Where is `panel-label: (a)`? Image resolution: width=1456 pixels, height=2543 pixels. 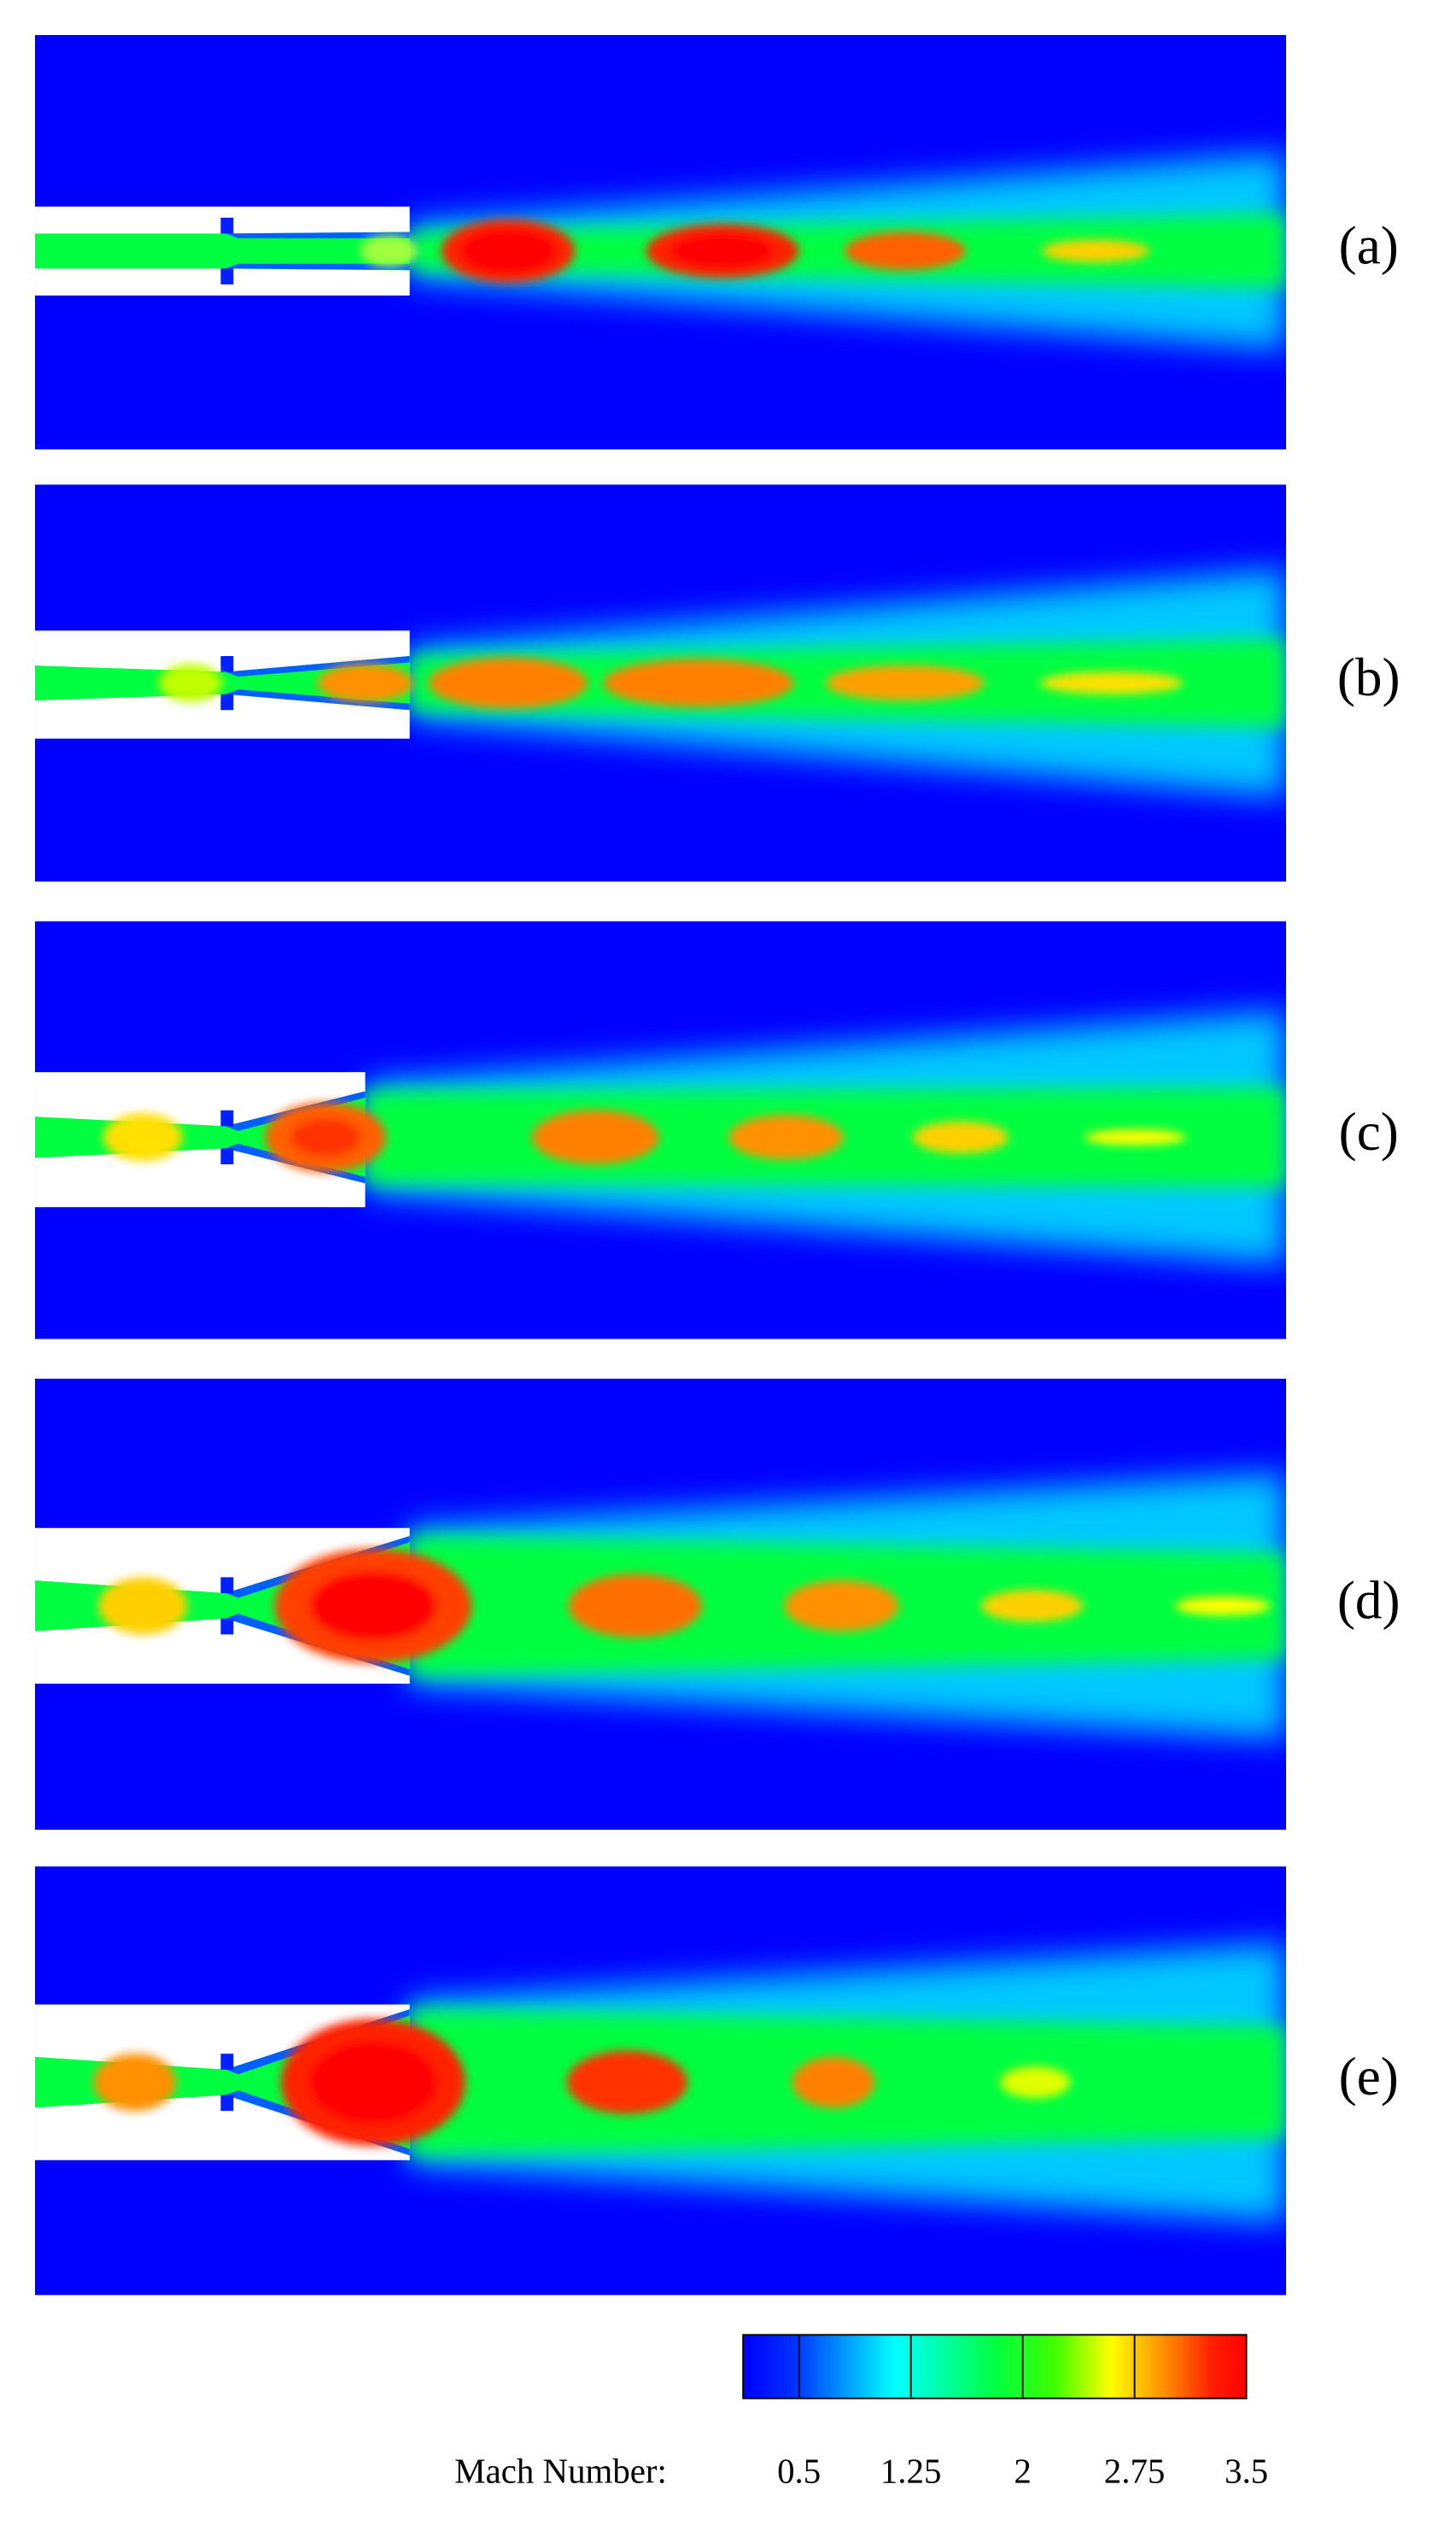 panel-label: (a) is located at coordinates (1369, 245).